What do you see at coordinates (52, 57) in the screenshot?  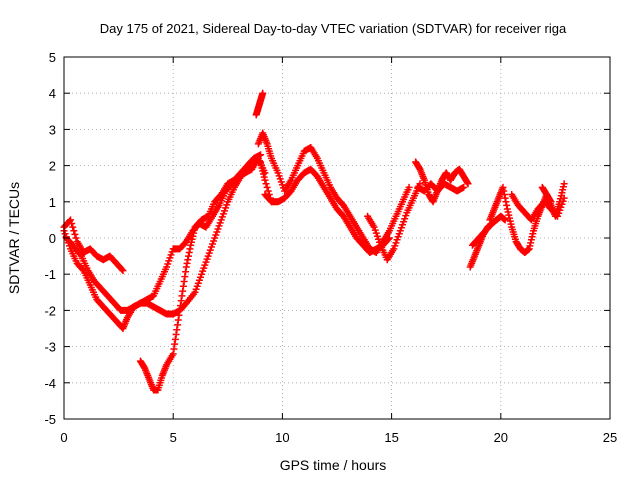 I see `y-tick-label: 5` at bounding box center [52, 57].